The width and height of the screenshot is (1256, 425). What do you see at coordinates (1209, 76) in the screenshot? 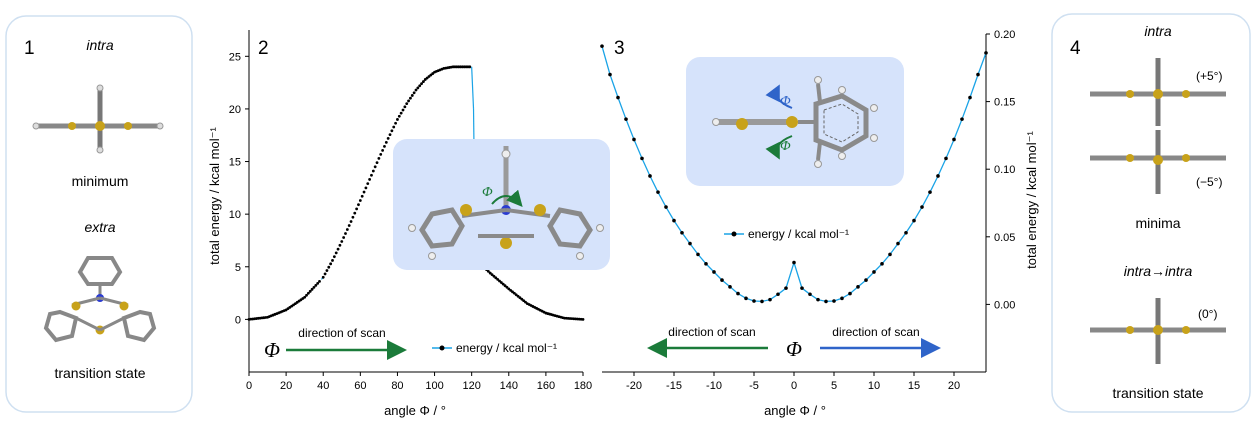
I see `panel-4-plus-label: (+5°)` at bounding box center [1209, 76].